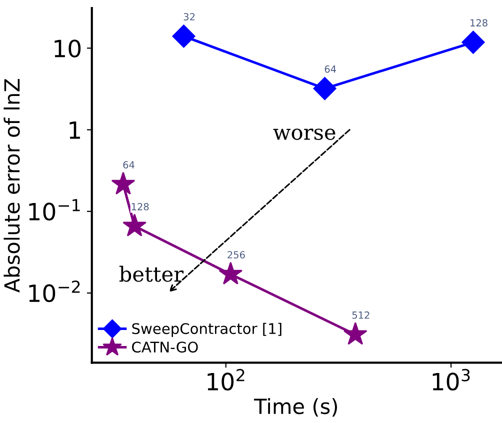 The height and width of the screenshot is (423, 502). Describe the element at coordinates (12, 185) in the screenshot. I see `y-axis-title: Absolute error of lnZ` at that location.